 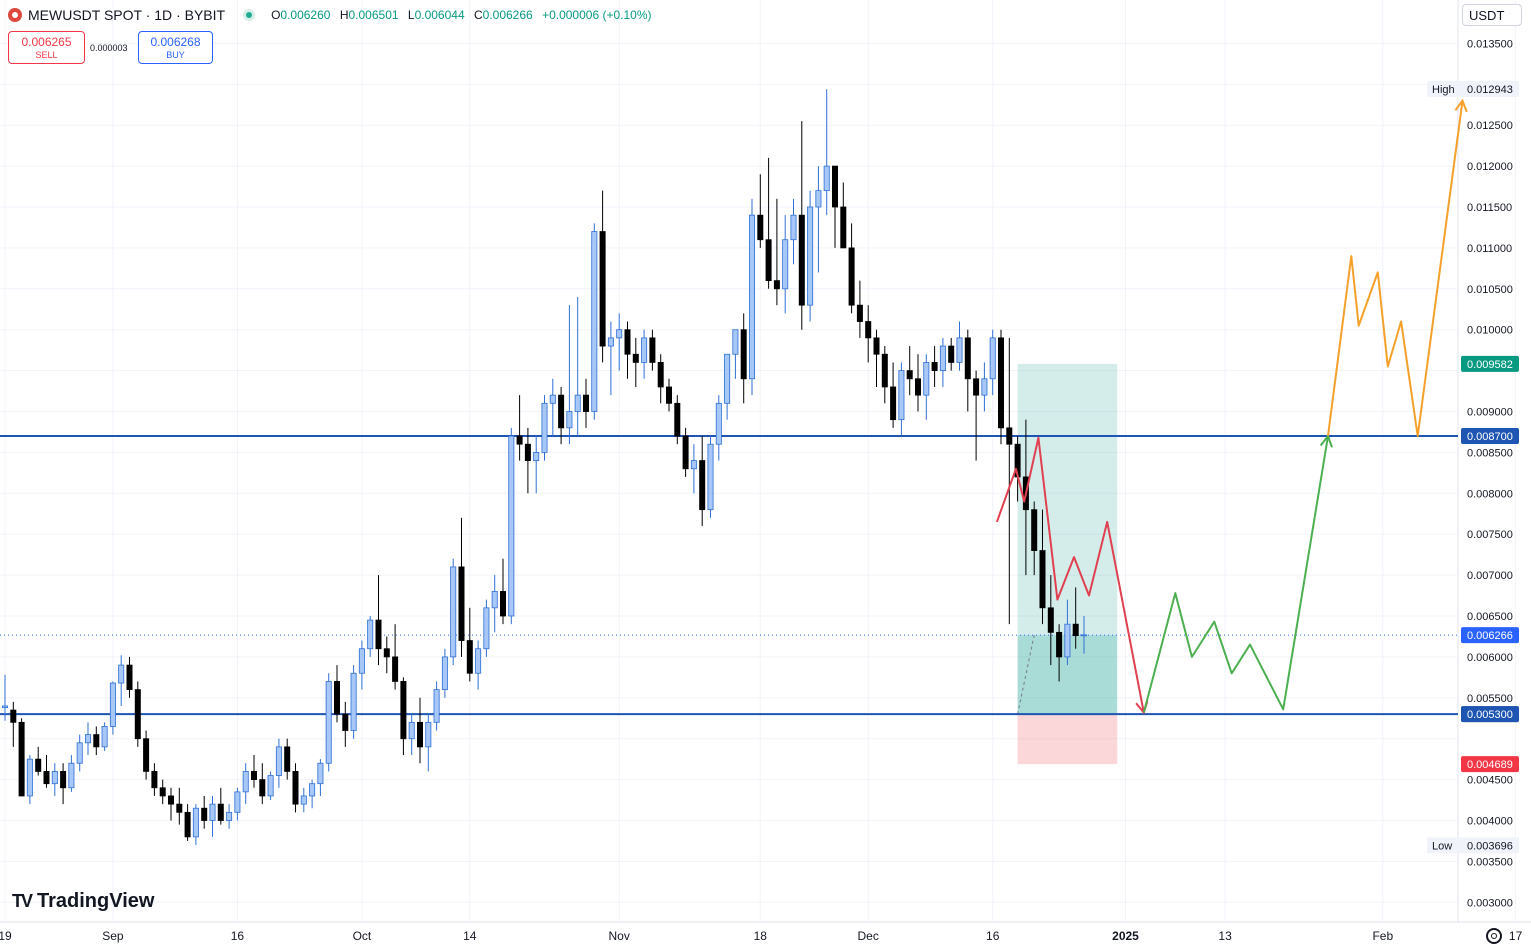 I want to click on time-tick-label: 16, so click(x=993, y=936).